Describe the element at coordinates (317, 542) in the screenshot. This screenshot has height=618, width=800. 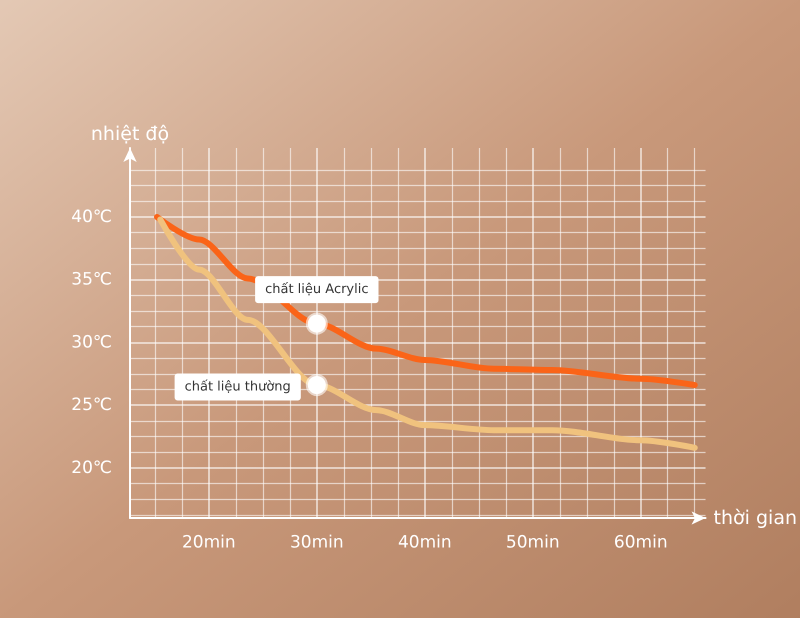
I see `x-tick-label: 30min` at that location.